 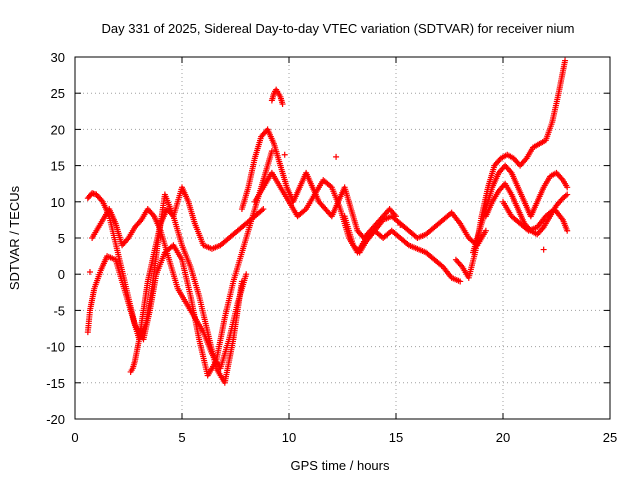 I want to click on x-tick-label: 0, so click(x=74, y=437).